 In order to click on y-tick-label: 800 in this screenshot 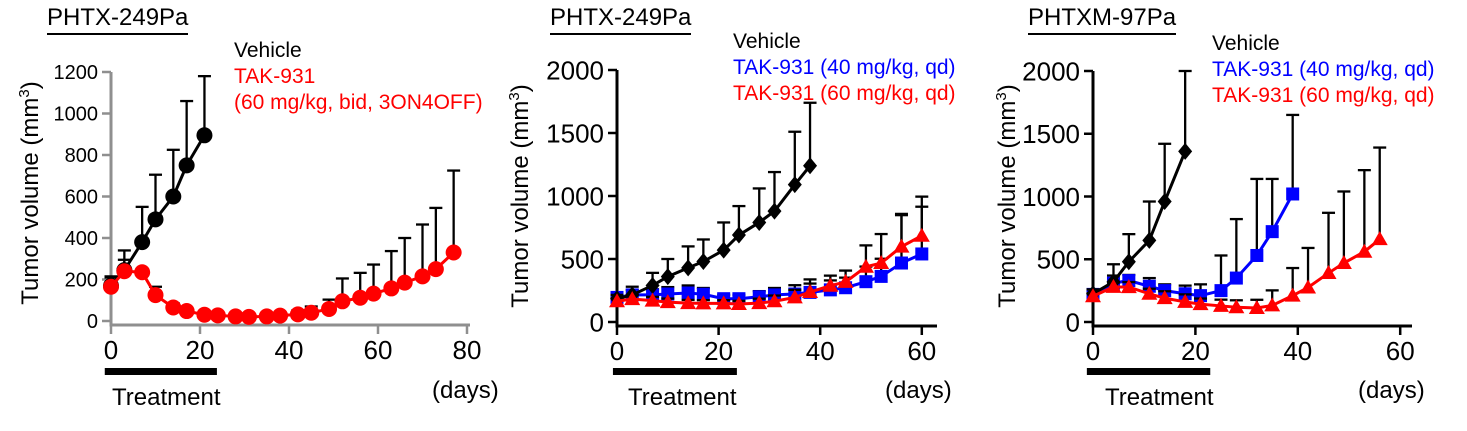, I will do `click(81, 156)`.